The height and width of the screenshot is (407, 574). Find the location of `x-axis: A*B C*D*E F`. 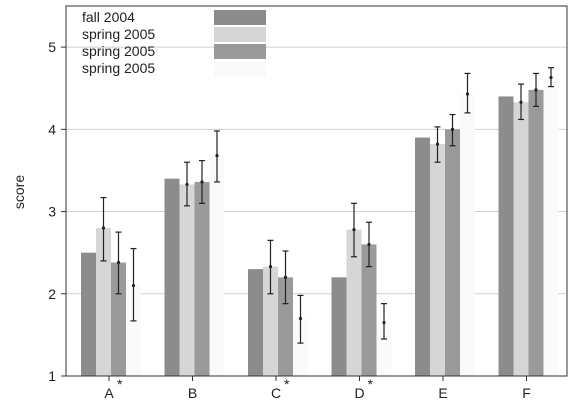

x-axis: A*B C*D*E F is located at coordinates (317, 388).